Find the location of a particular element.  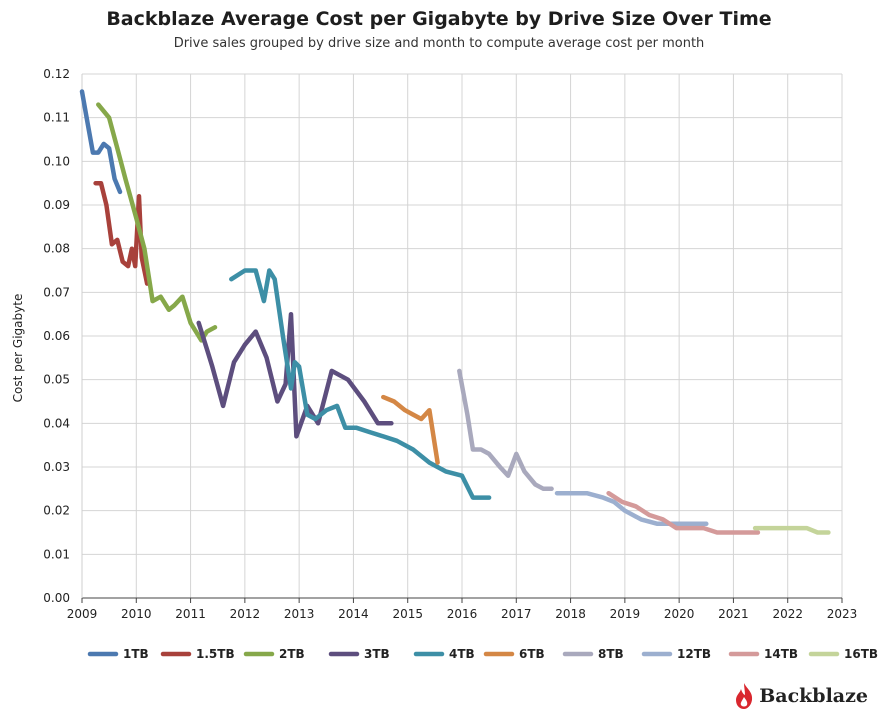

series-line-4tb is located at coordinates (360, 384).